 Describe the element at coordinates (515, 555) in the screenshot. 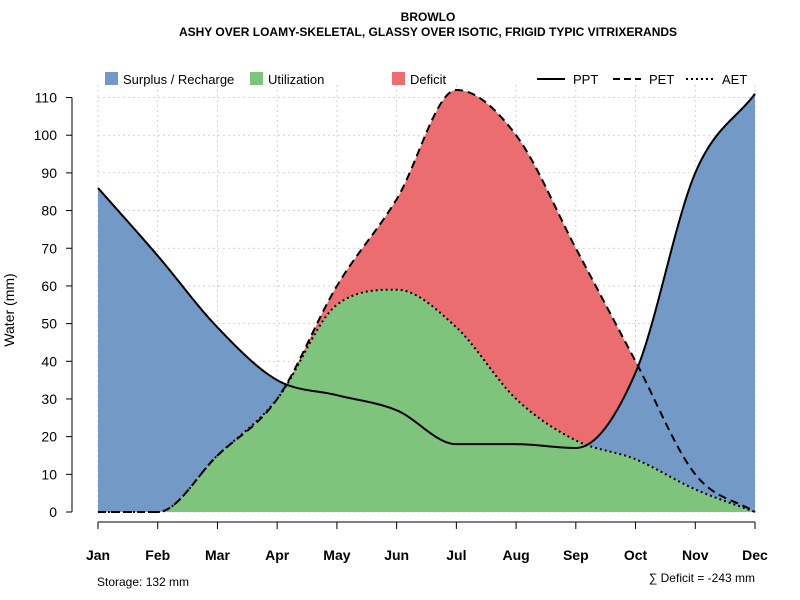

I see `x-tick-label: Aug` at that location.